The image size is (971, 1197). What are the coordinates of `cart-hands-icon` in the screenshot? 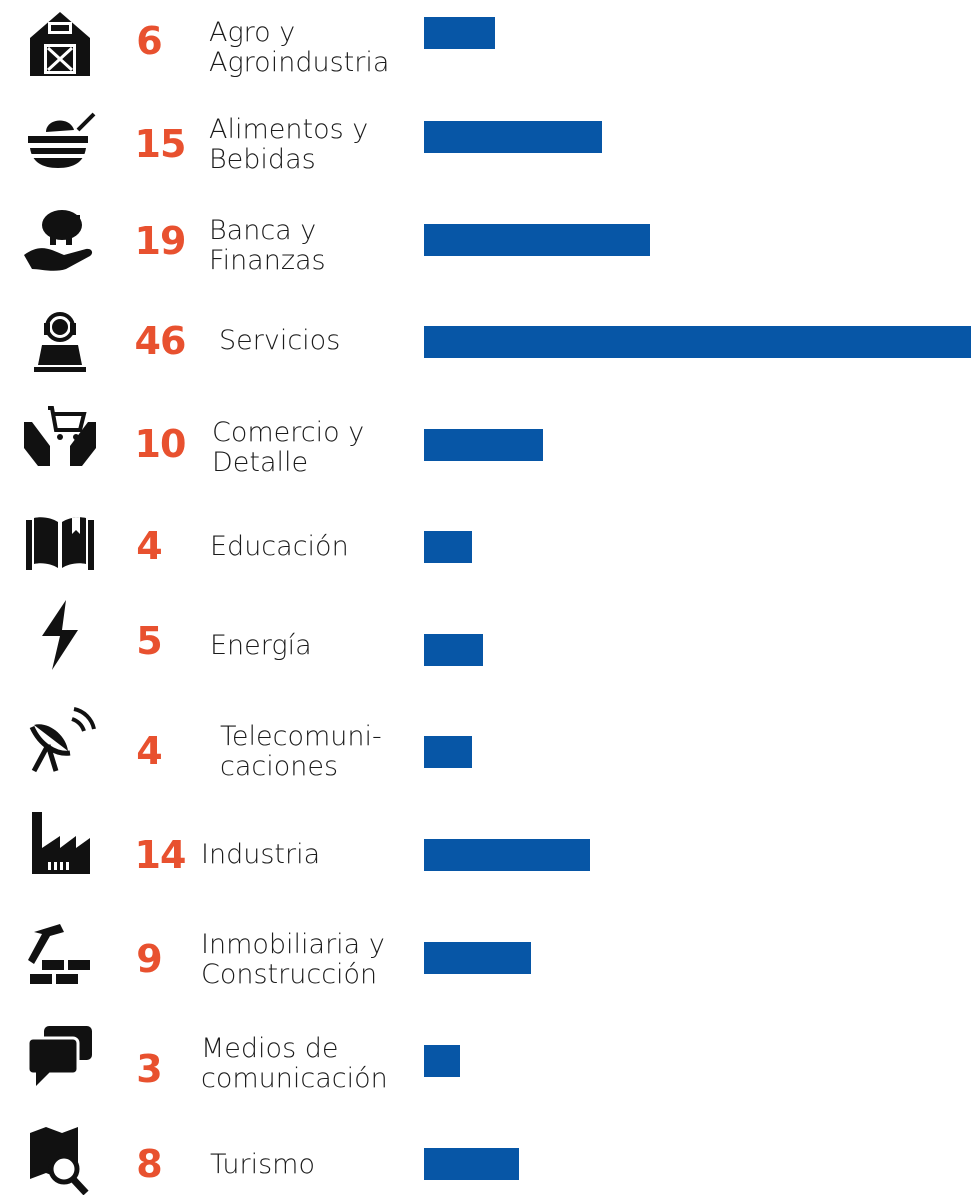 It's located at (60, 435).